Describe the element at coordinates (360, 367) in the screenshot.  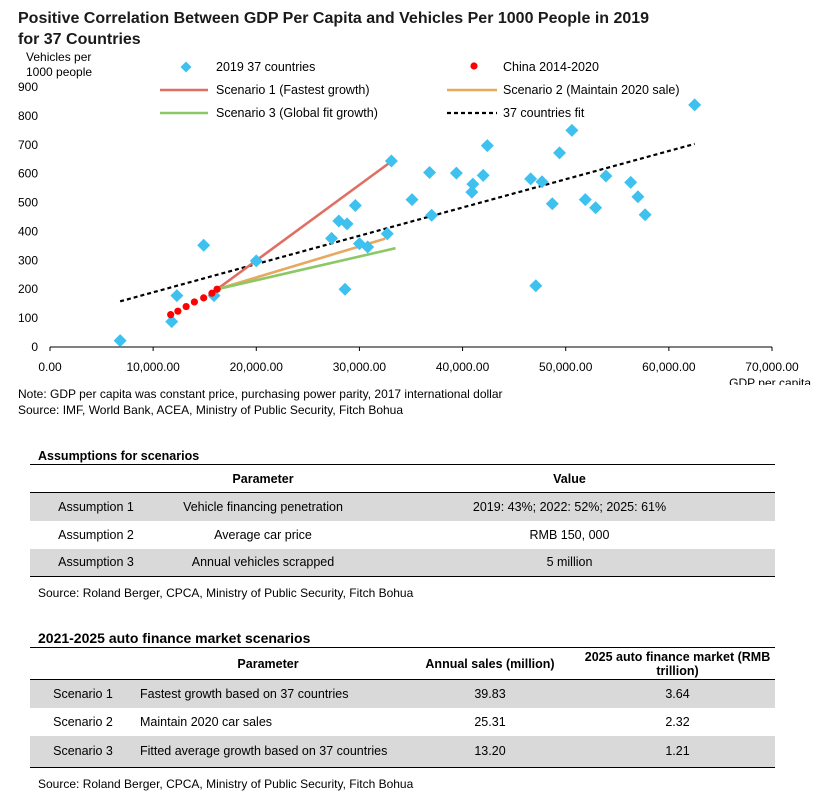
I see `x-tick-label: 30,000.00` at that location.